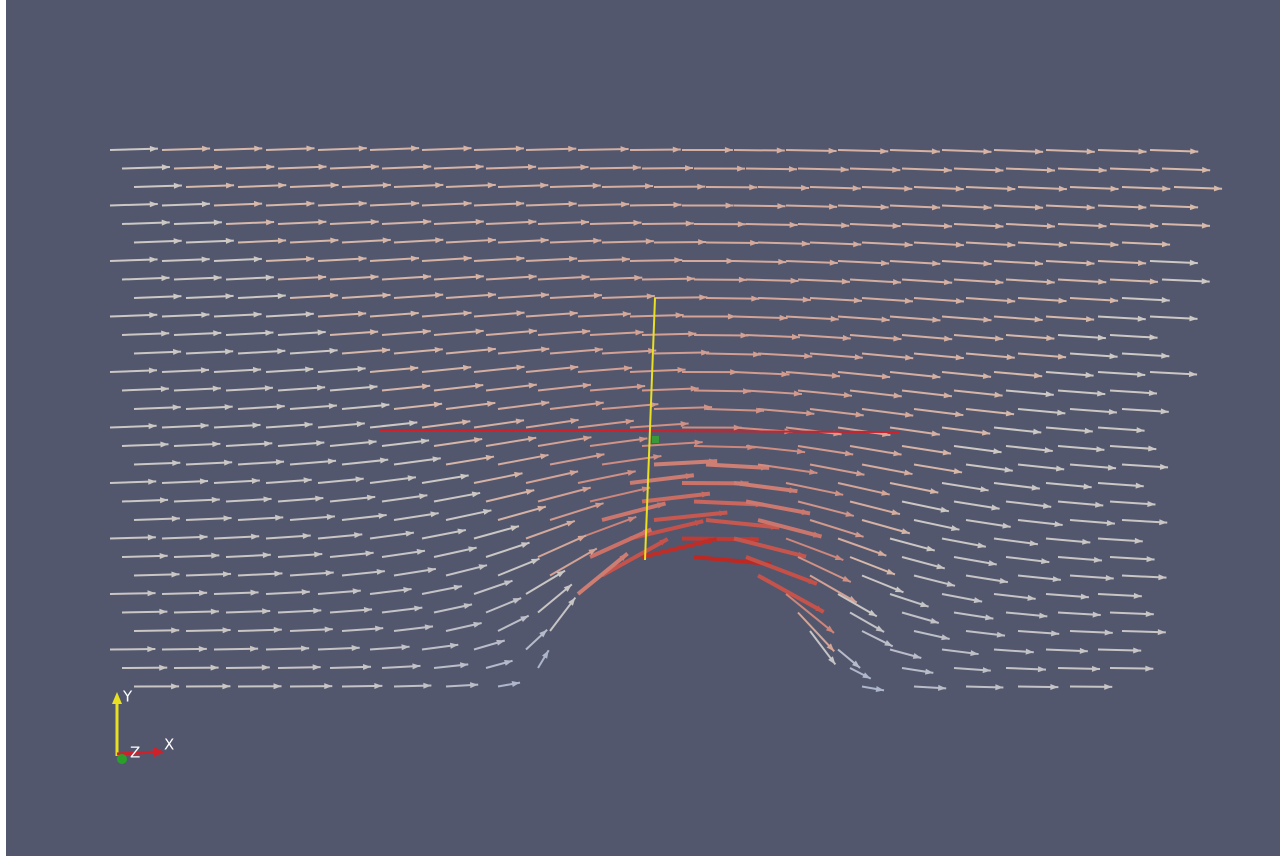 The image size is (1280, 858). I want to click on center-axis-y, so click(650, 429).